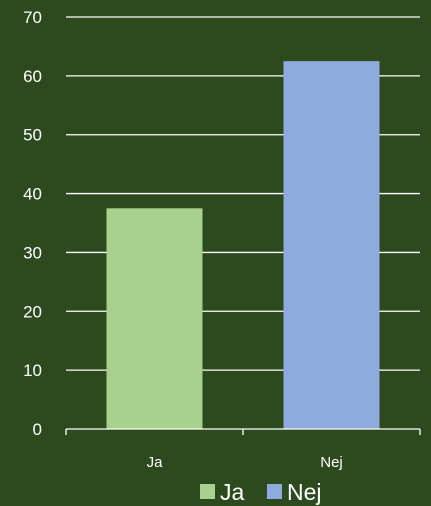 The height and width of the screenshot is (506, 431). What do you see at coordinates (32, 135) in the screenshot?
I see `y-tick-label: 50` at bounding box center [32, 135].